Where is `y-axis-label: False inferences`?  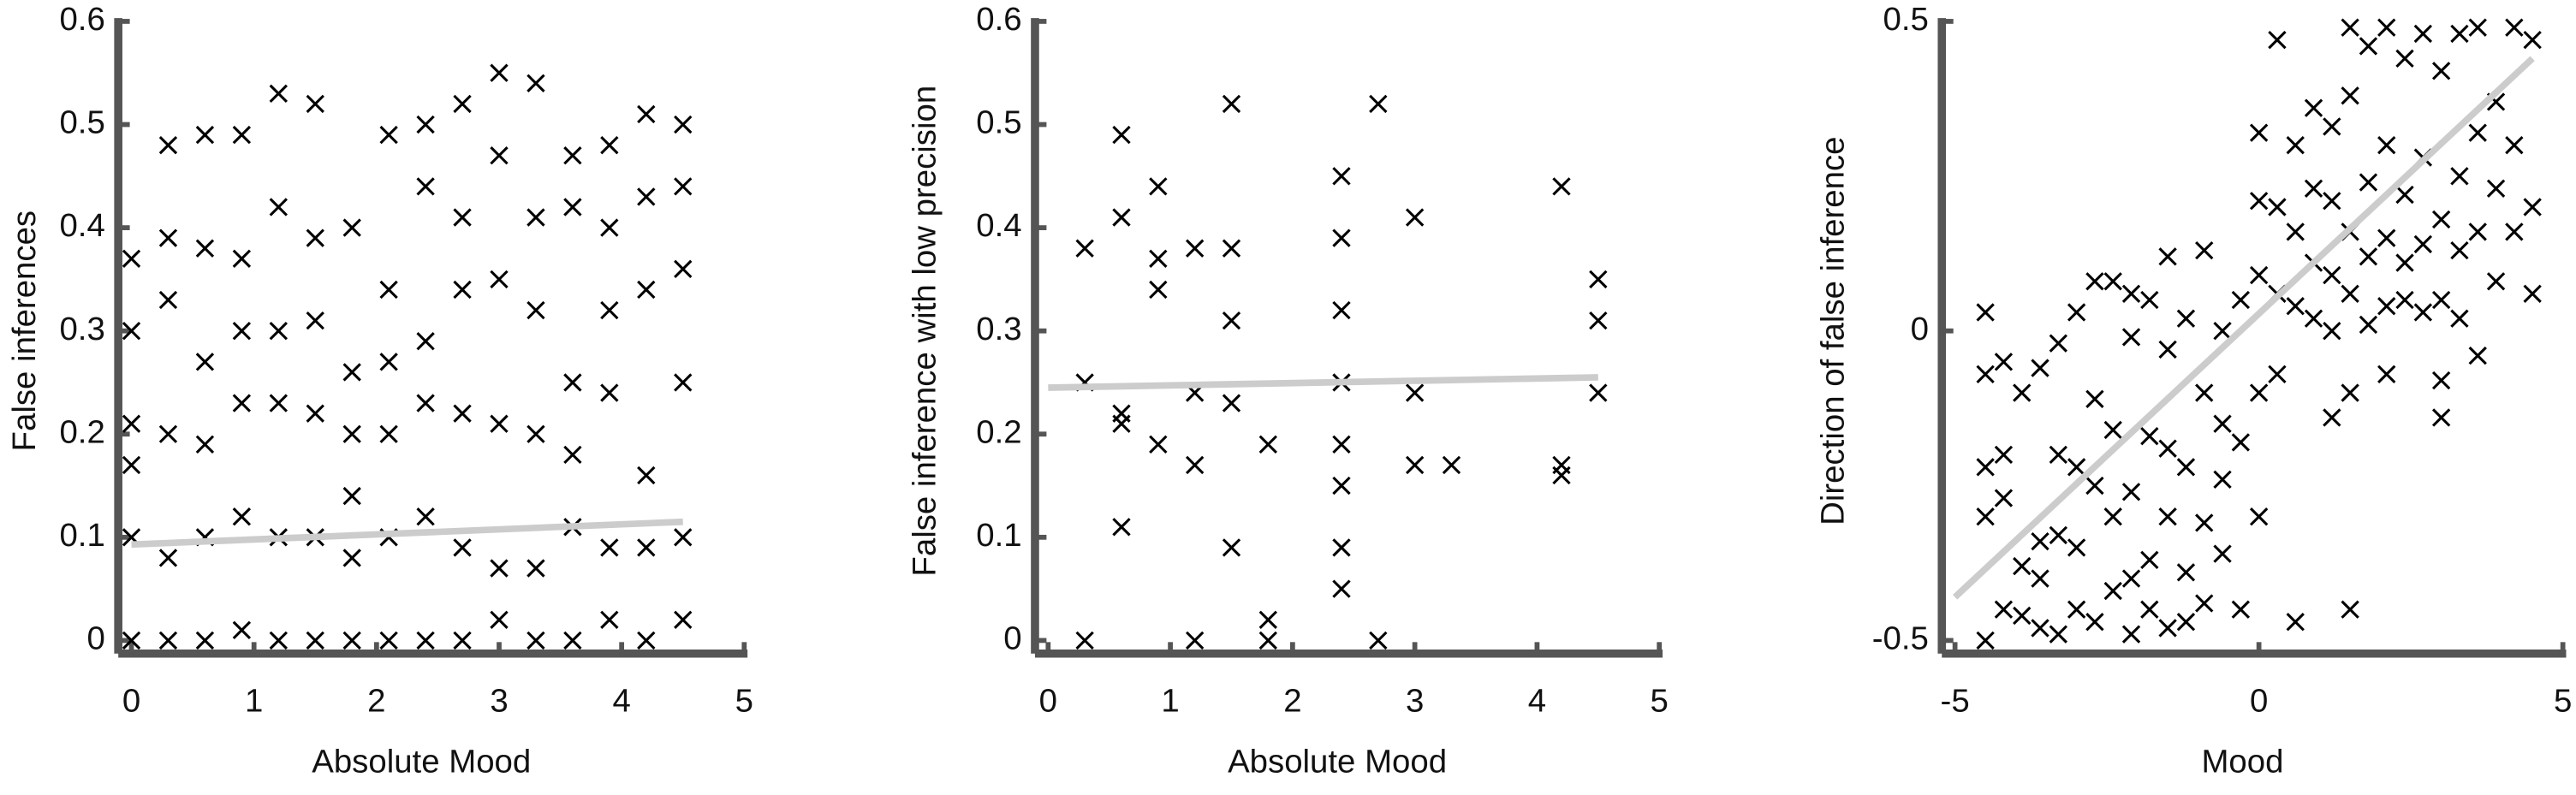
y-axis-label: False inferences is located at coordinates (24, 331).